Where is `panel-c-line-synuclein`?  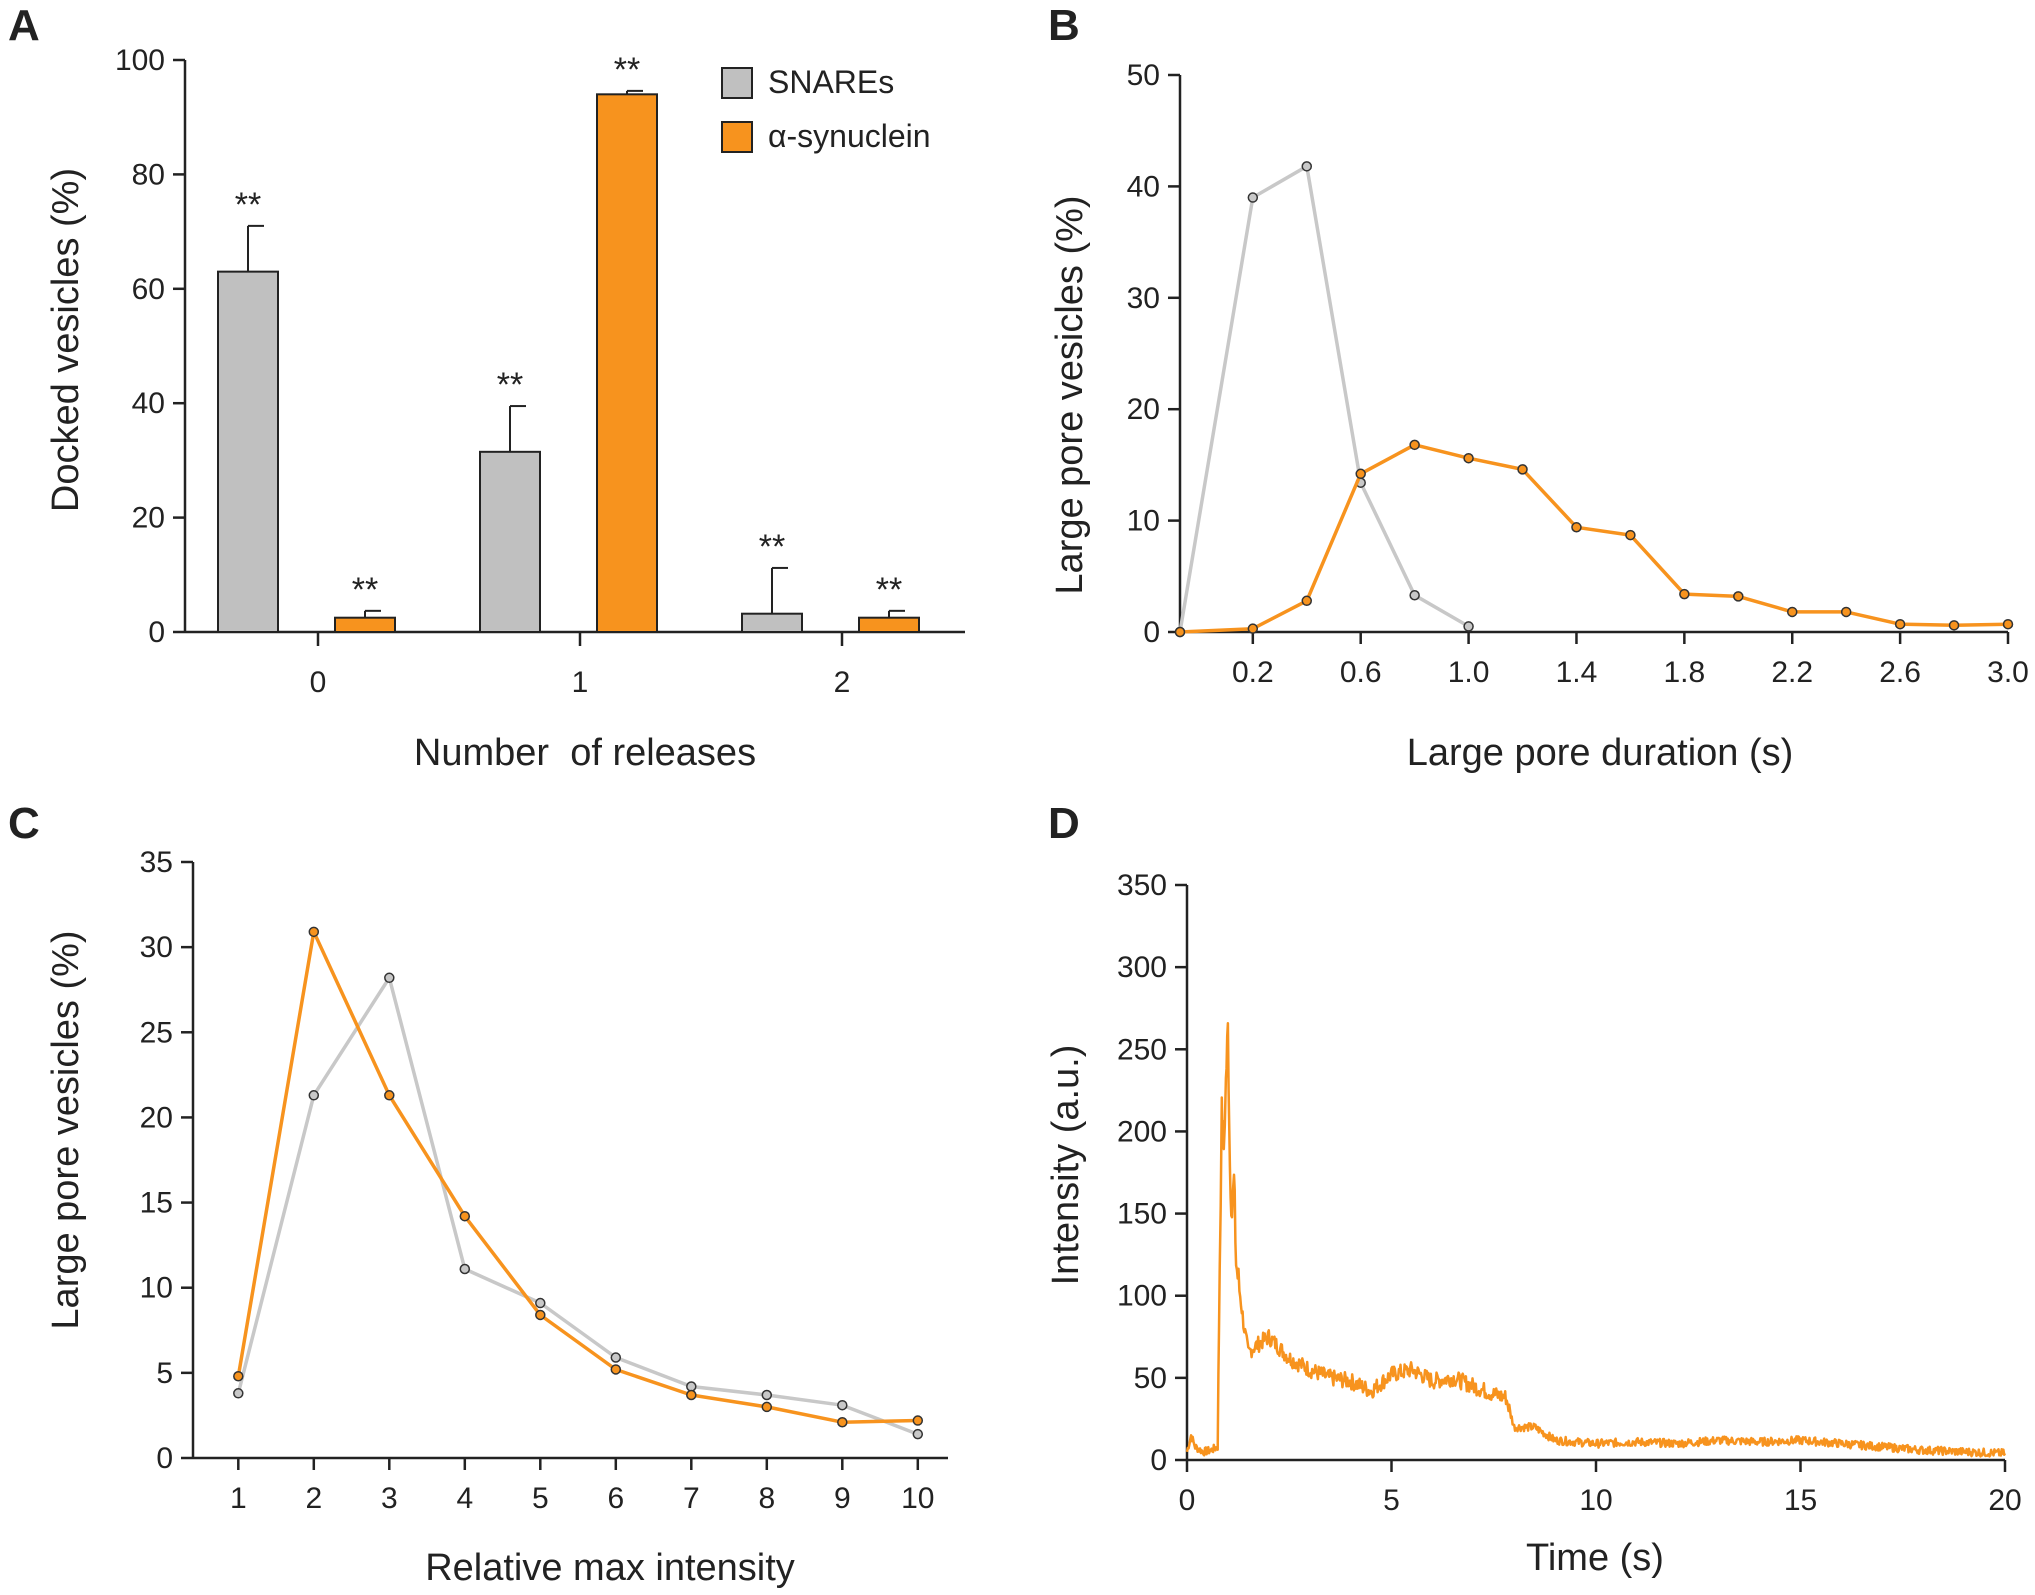
panel-c-line-synuclein is located at coordinates (577, 1177).